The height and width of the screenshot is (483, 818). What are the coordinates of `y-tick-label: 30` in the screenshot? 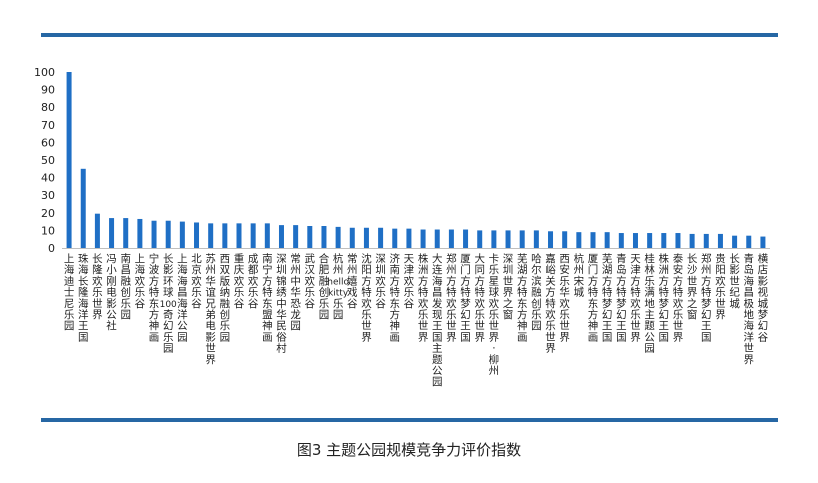 It's located at (48, 195).